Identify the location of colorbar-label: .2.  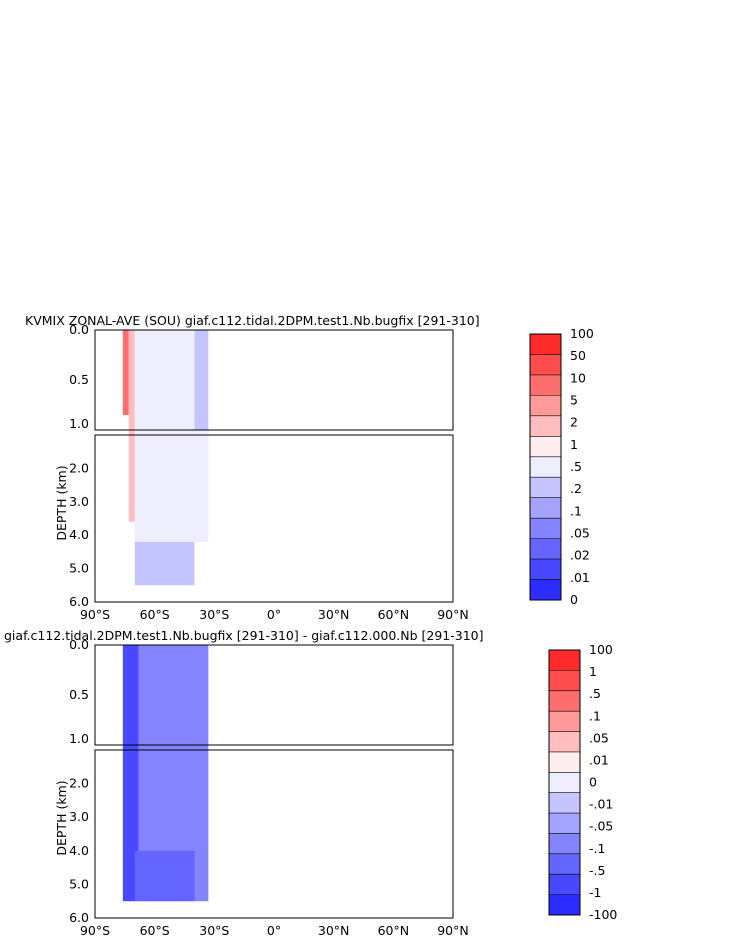
(576, 488).